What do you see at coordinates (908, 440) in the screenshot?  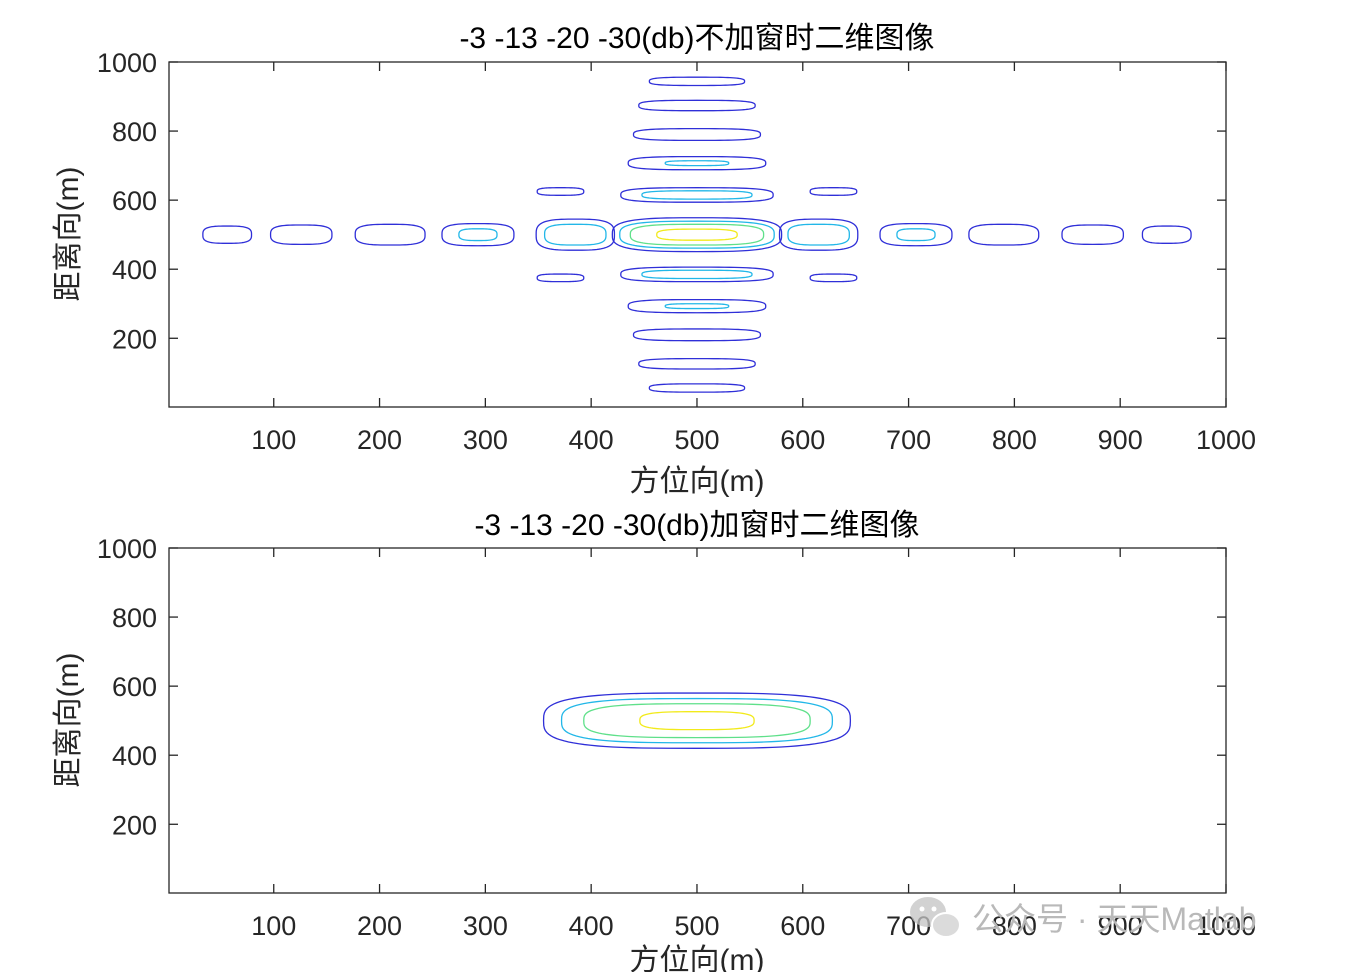 I see `x-tick-label: 700` at bounding box center [908, 440].